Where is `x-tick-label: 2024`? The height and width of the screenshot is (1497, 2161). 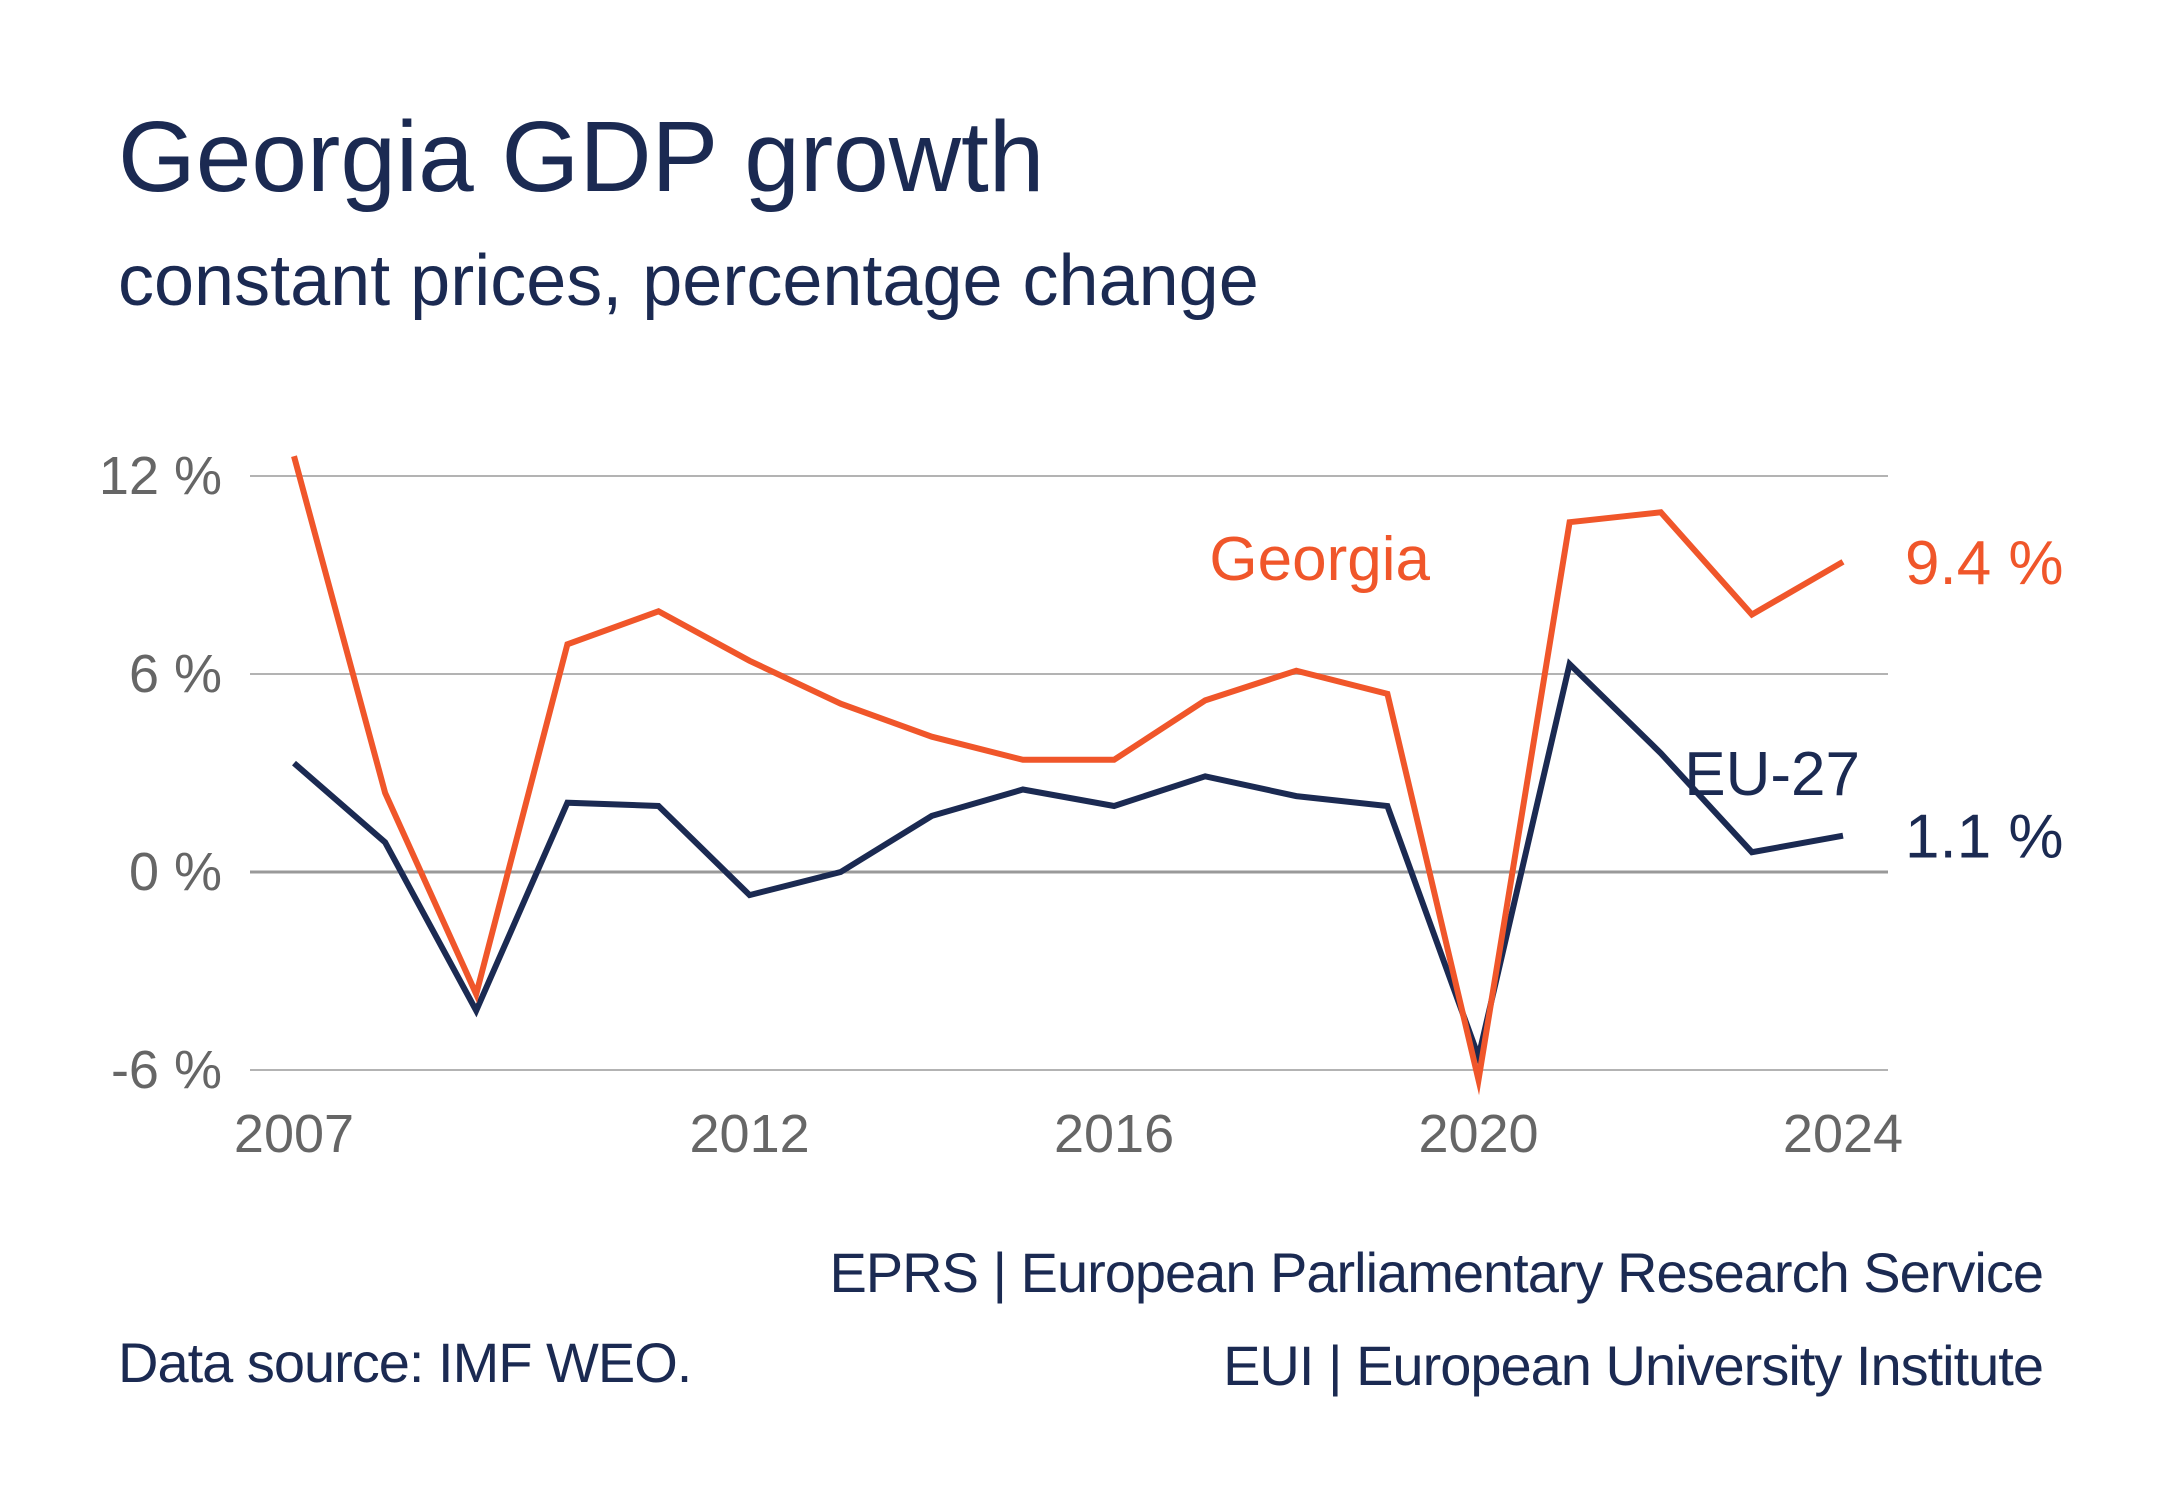
x-tick-label: 2024 is located at coordinates (1843, 1134).